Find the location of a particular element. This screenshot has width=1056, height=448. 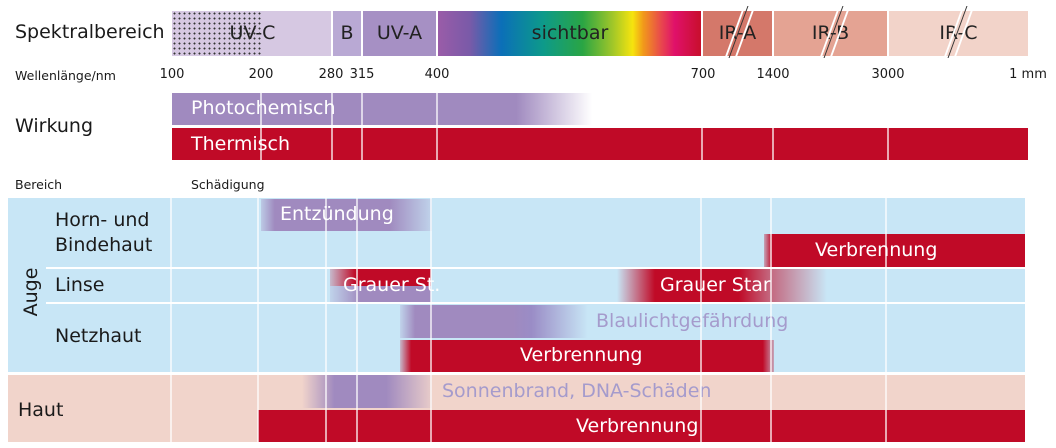

lens-uv-purple-bar is located at coordinates (380, 294).